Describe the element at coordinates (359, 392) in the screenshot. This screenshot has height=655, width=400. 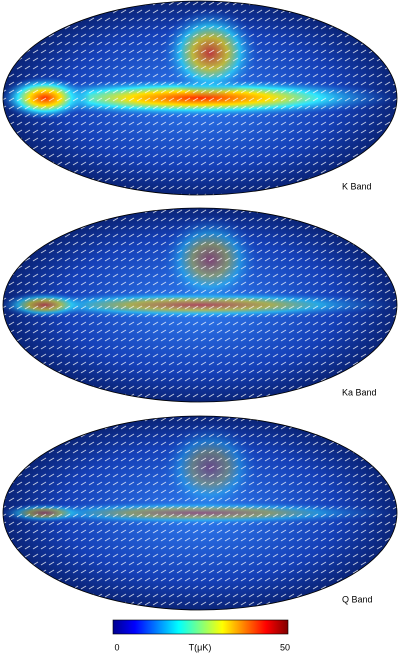
I see `panel-label: Ka Band` at that location.